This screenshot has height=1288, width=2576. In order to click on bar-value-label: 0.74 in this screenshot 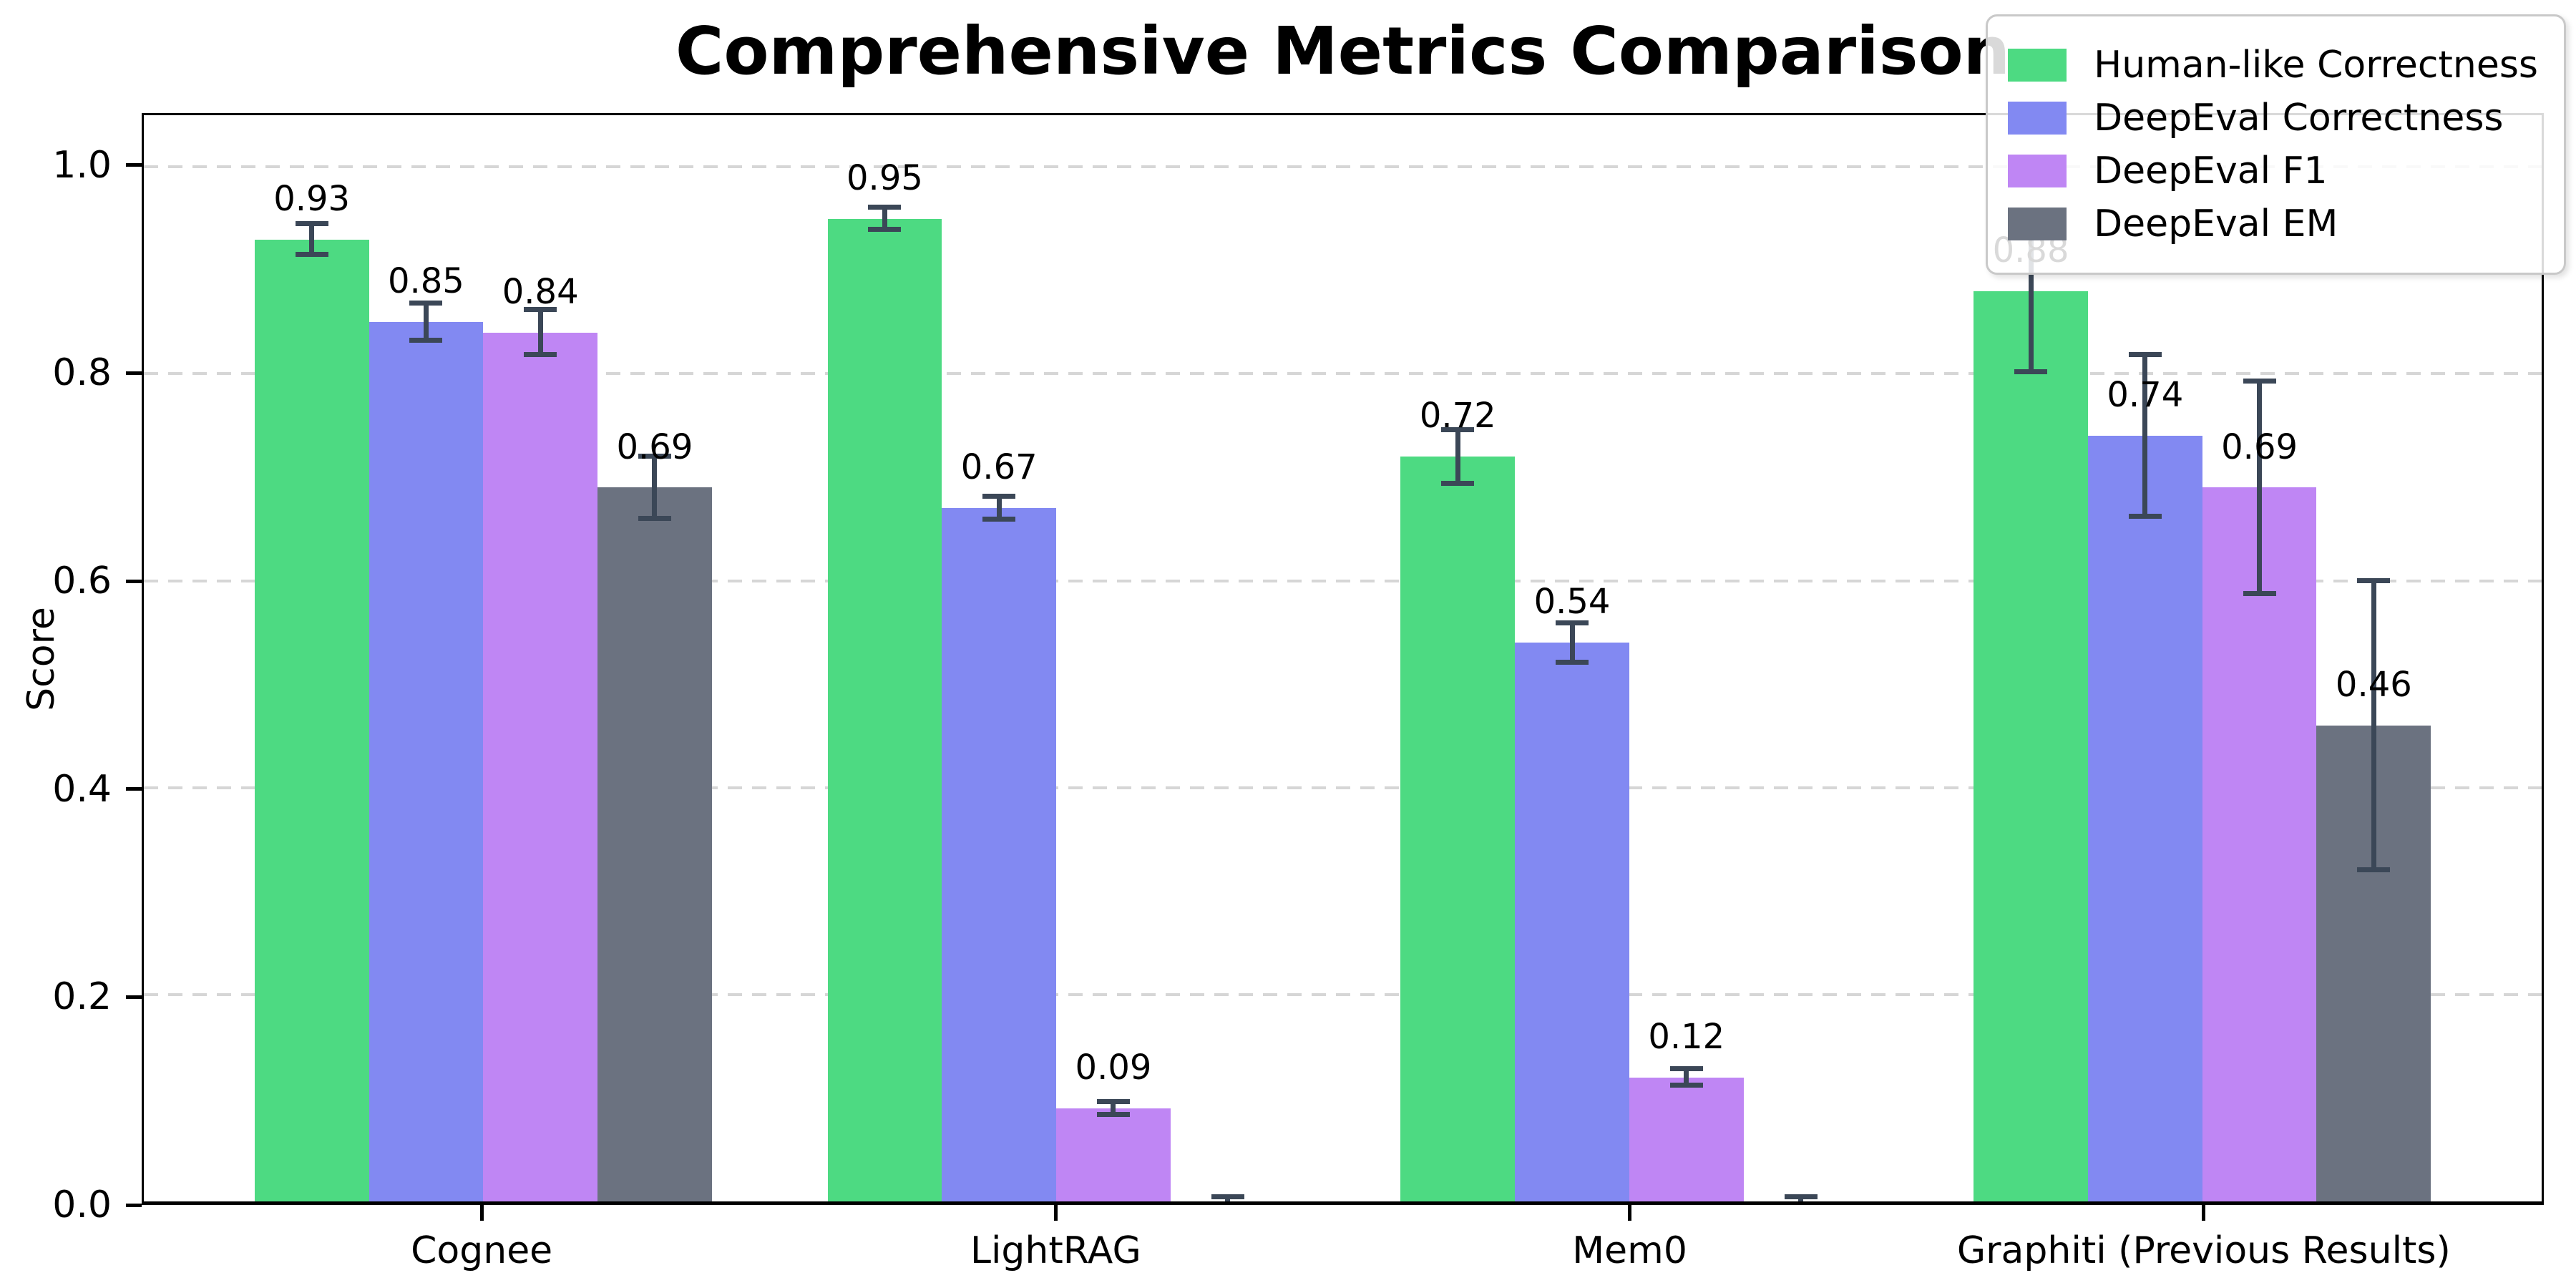, I will do `click(2145, 395)`.